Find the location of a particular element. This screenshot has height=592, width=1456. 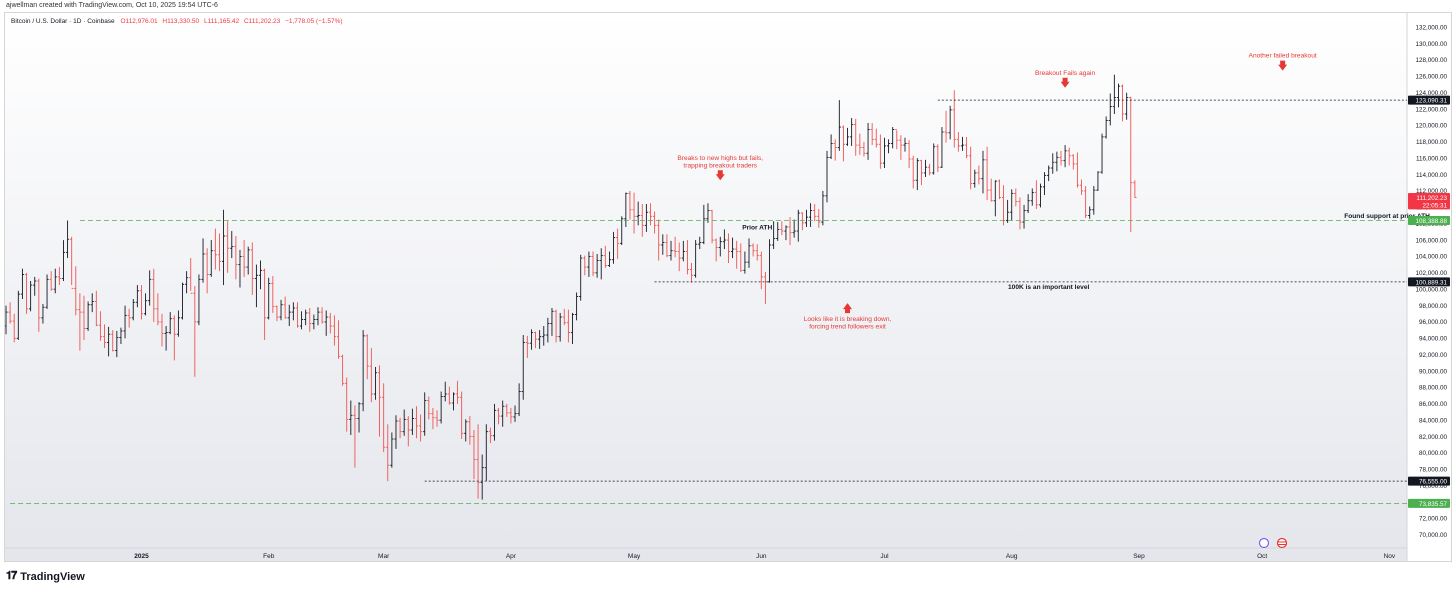

price-label-text: 22:05:31 is located at coordinates (1434, 205).